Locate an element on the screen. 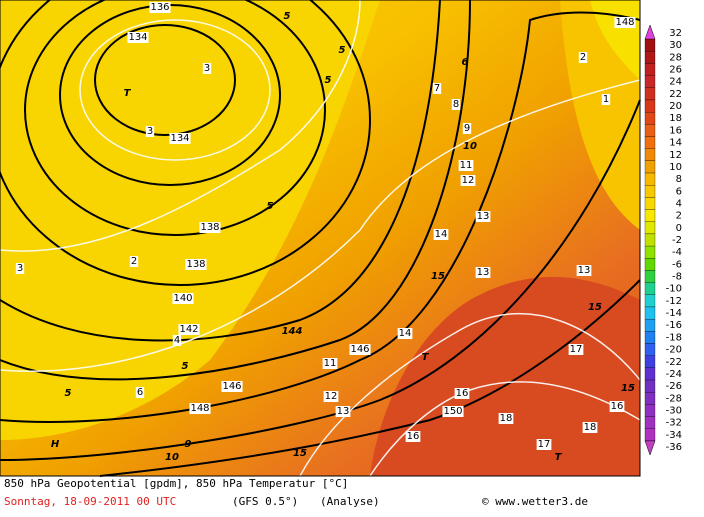 The image size is (704, 517). footer-date: Sonntag, 18-09-2011 00 UTC is located at coordinates (90, 501).